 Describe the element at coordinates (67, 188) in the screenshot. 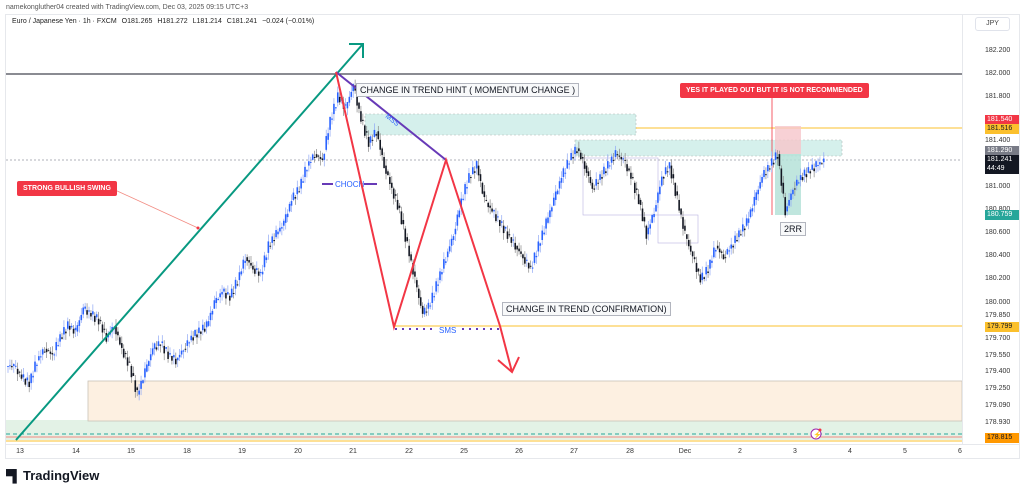

I see `bullish-swing-callout: STRONG BULLISH SWING` at that location.